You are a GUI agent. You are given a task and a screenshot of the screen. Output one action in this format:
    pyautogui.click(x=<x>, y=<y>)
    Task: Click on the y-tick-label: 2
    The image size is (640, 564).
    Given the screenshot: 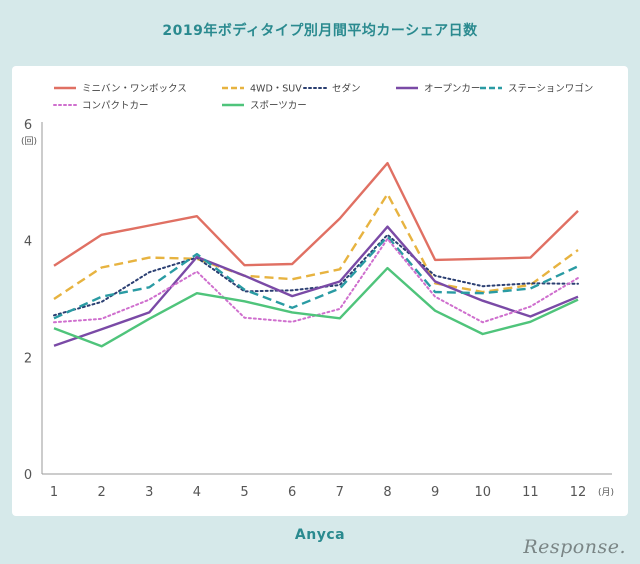 What is the action you would take?
    pyautogui.click(x=28, y=358)
    